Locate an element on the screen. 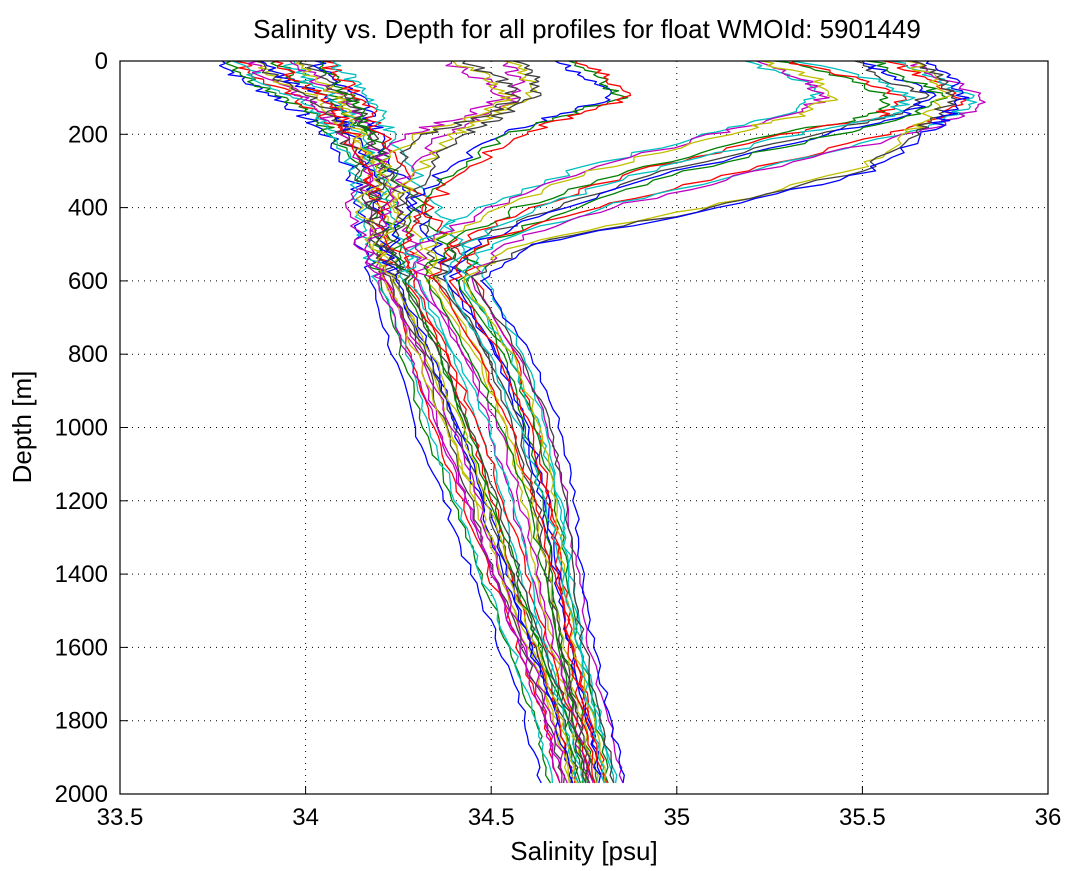  y-tick-label: 2000 is located at coordinates (81, 794).